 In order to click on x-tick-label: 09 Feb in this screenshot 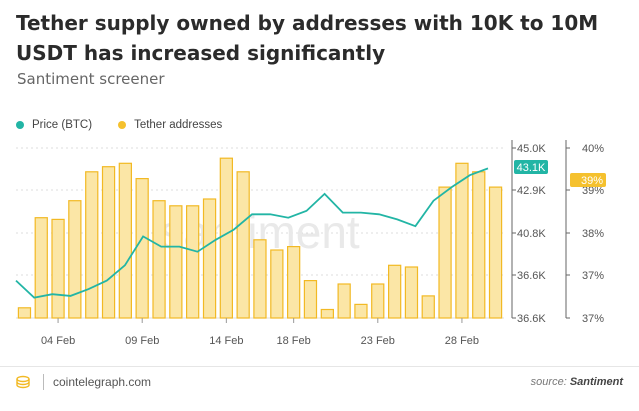, I will do `click(142, 341)`.